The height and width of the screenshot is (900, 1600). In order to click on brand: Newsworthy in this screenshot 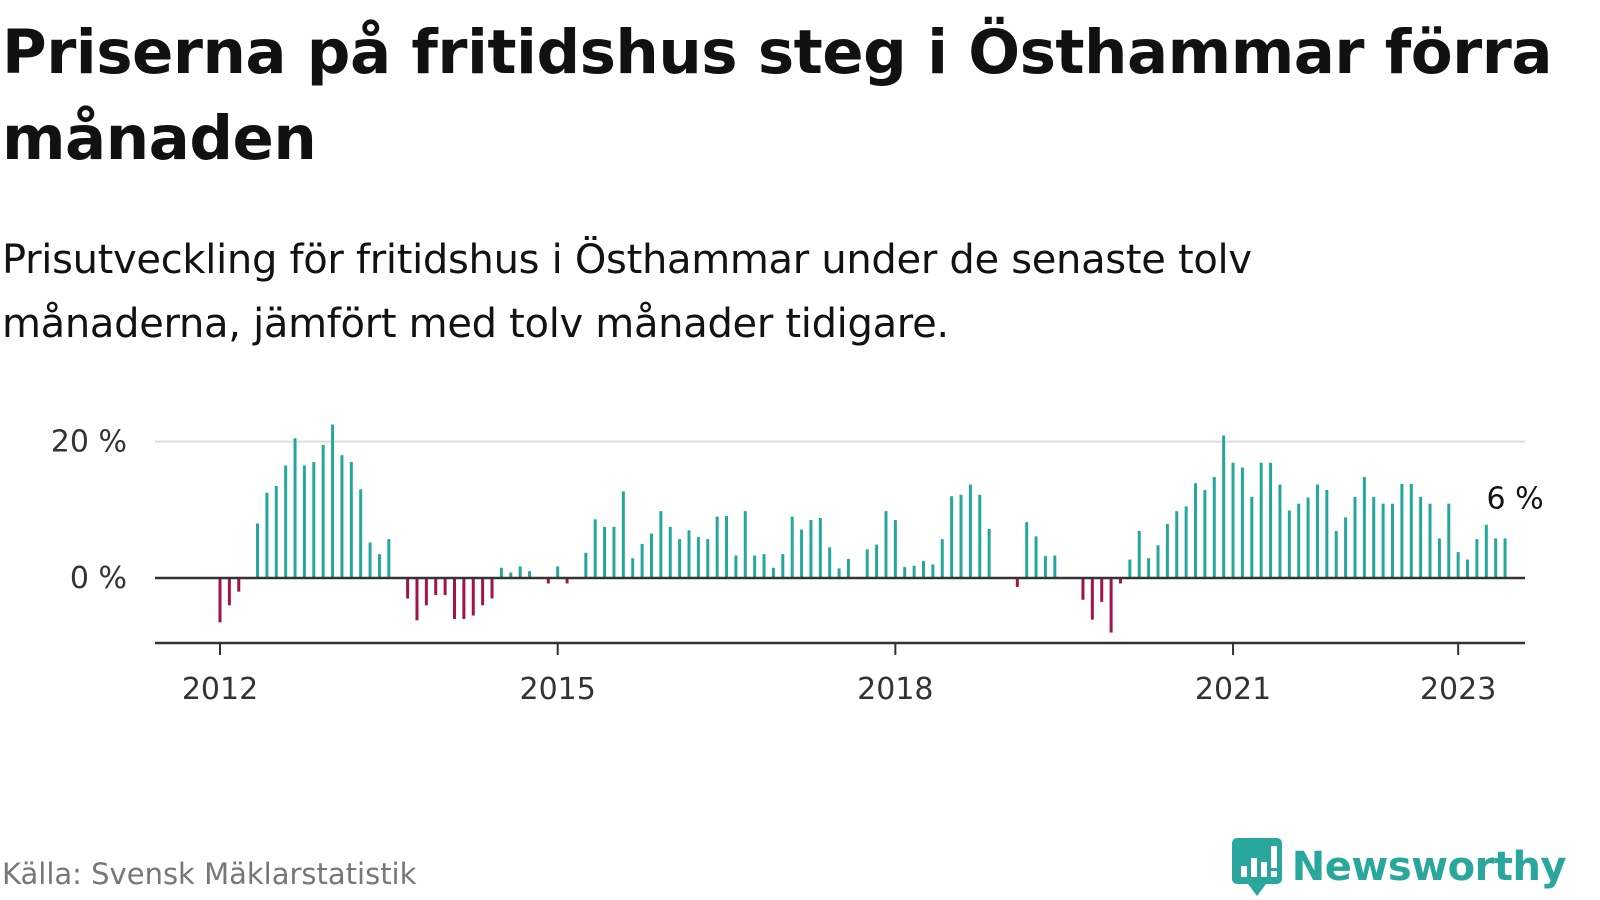, I will do `click(1399, 867)`.